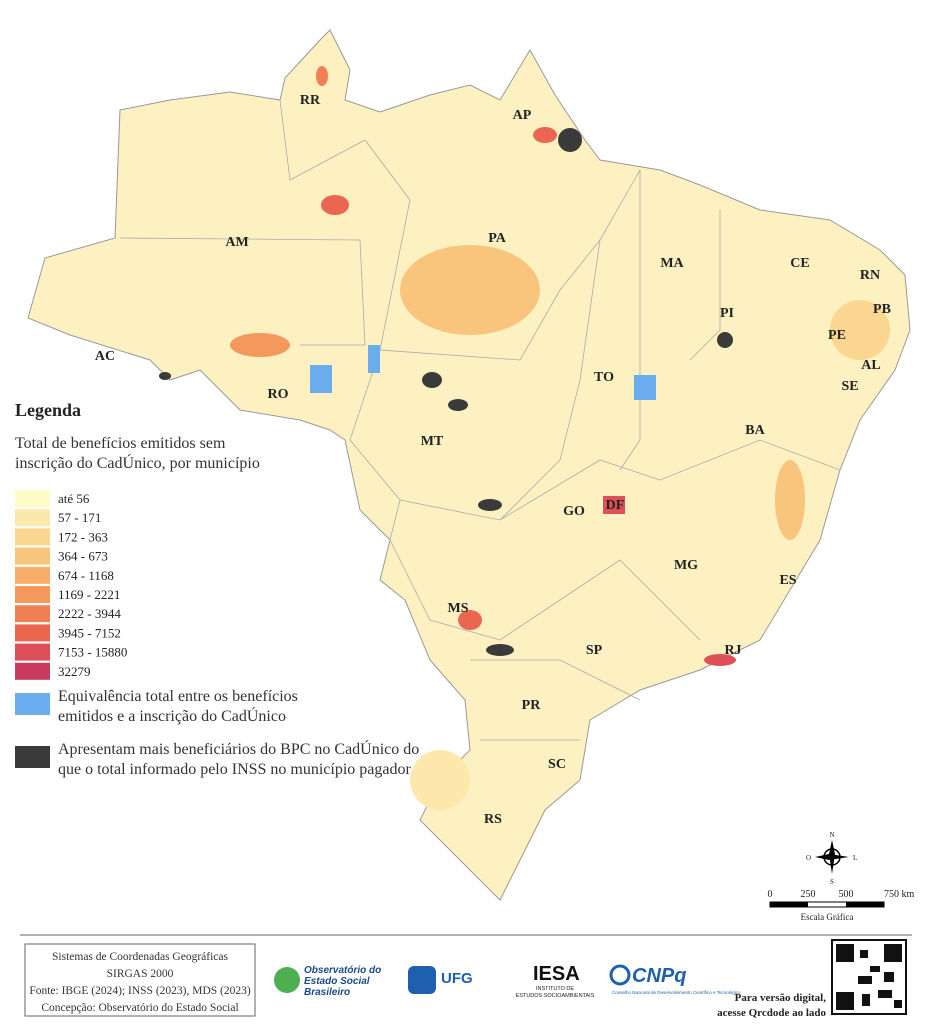 Image resolution: width=932 pixels, height=1024 pixels. What do you see at coordinates (808, 858) in the screenshot?
I see `compass-label: O` at bounding box center [808, 858].